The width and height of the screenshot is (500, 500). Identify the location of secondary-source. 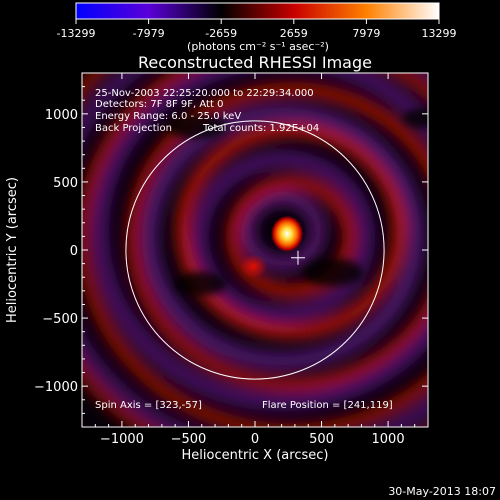
(253, 266).